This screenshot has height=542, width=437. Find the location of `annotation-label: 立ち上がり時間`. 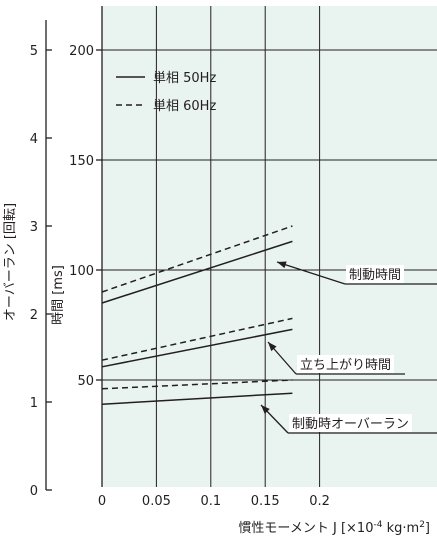

annotation-label: 立ち上がり時間 is located at coordinates (345, 365).